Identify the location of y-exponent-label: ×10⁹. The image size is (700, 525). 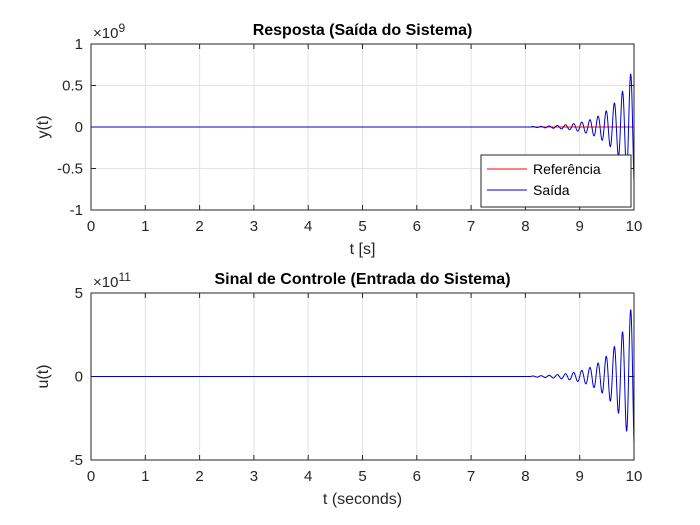
(109, 31).